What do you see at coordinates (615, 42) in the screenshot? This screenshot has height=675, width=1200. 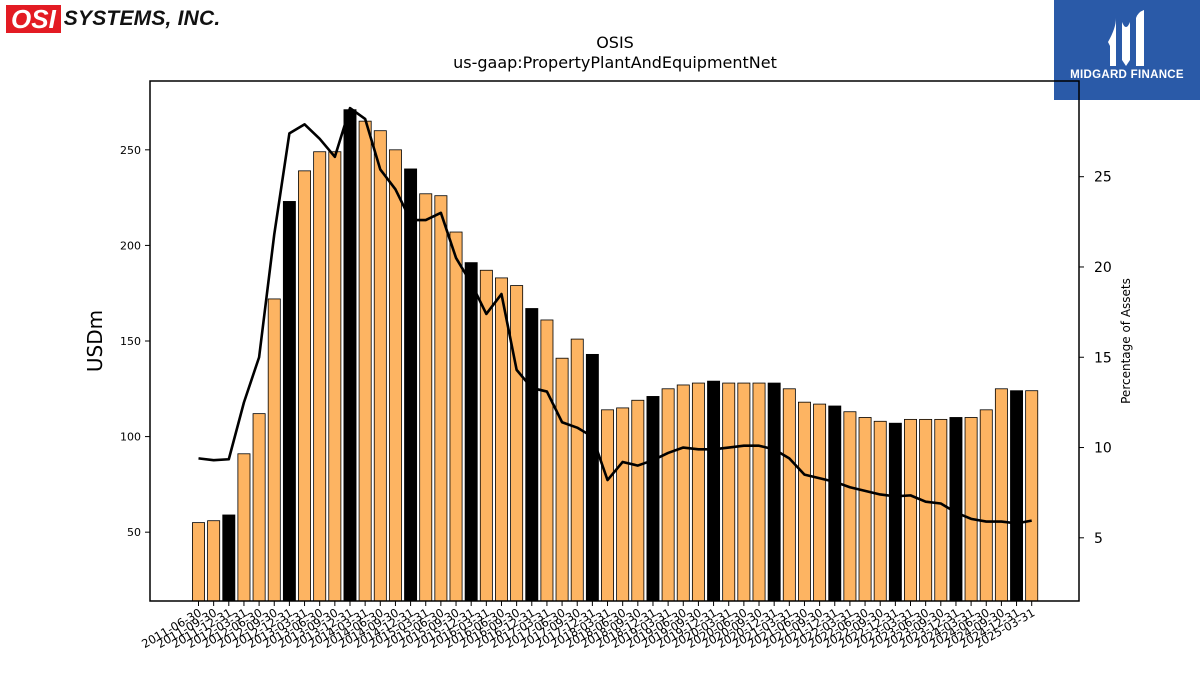 I see `chart-title: OSIS` at bounding box center [615, 42].